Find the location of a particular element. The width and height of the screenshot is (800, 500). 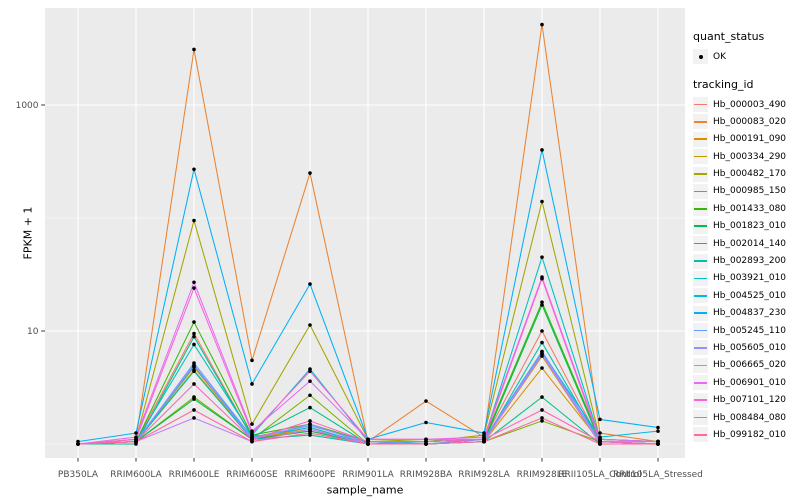

legend-item-tracking-id: Hb_004837_230 is located at coordinates (740, 313).